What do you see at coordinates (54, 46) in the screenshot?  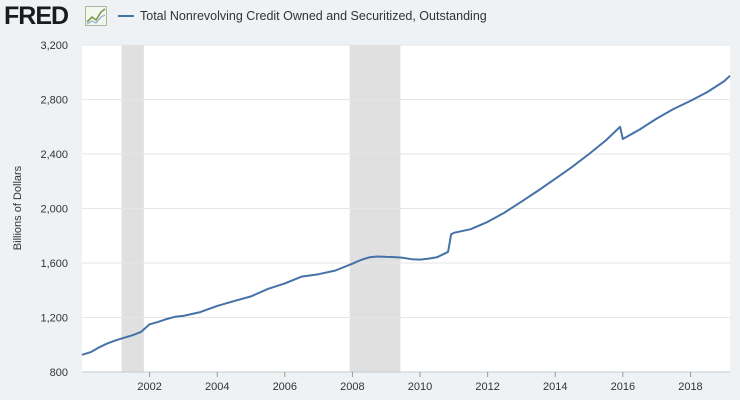 I see `y-tick-label: 3,200` at bounding box center [54, 46].